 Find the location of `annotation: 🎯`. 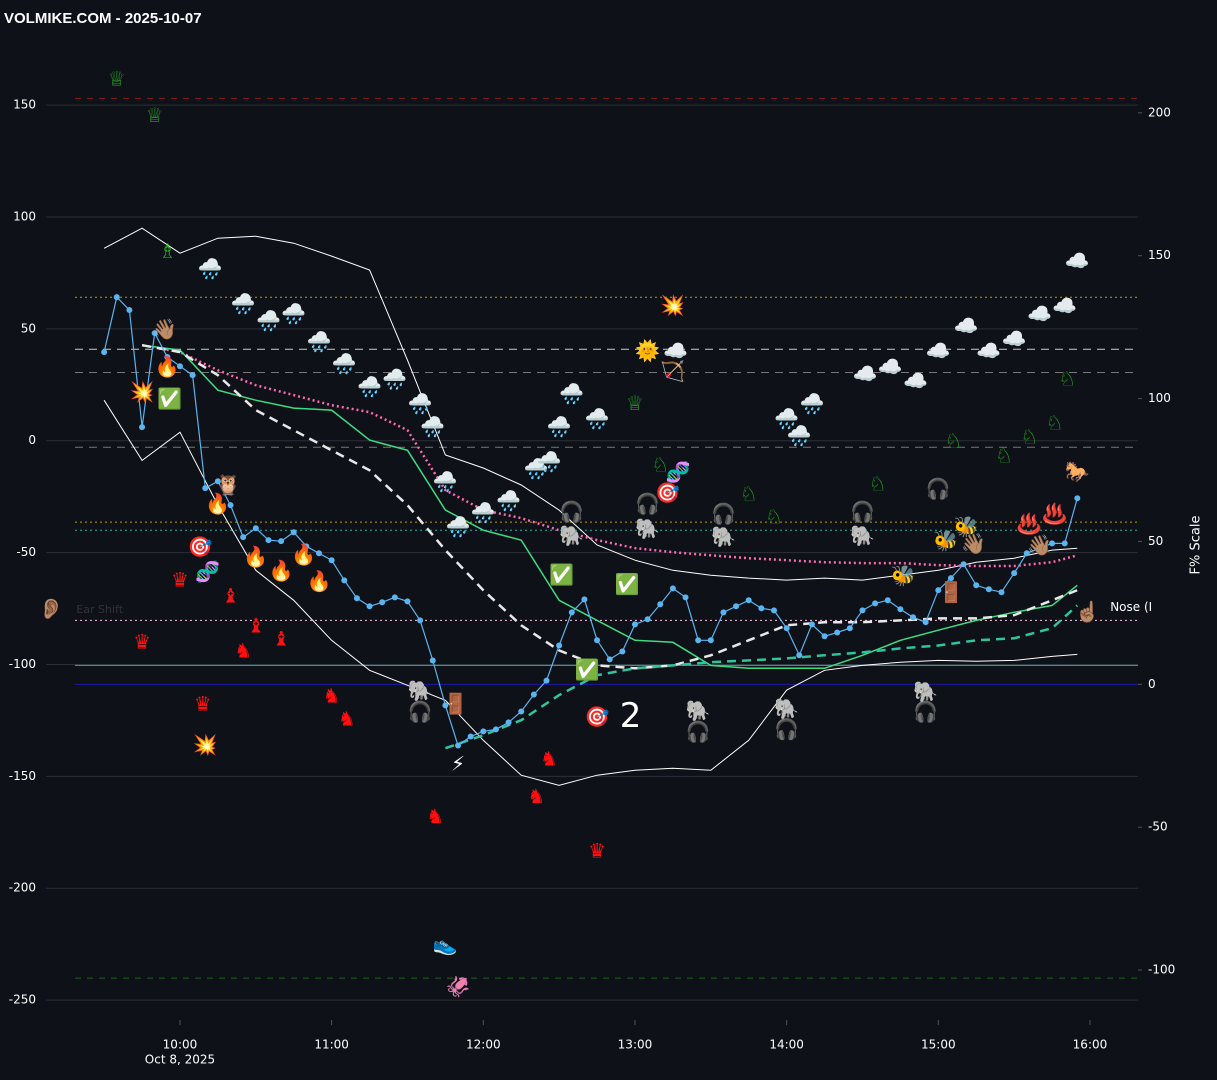

annotation: 🎯 is located at coordinates (597, 717).